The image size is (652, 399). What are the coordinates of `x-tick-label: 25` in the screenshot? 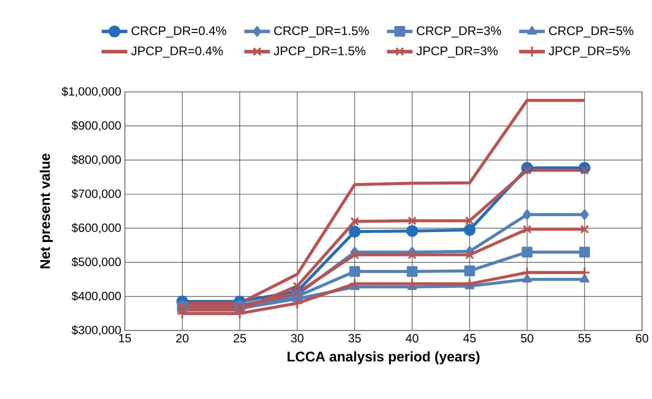 It's located at (240, 338).